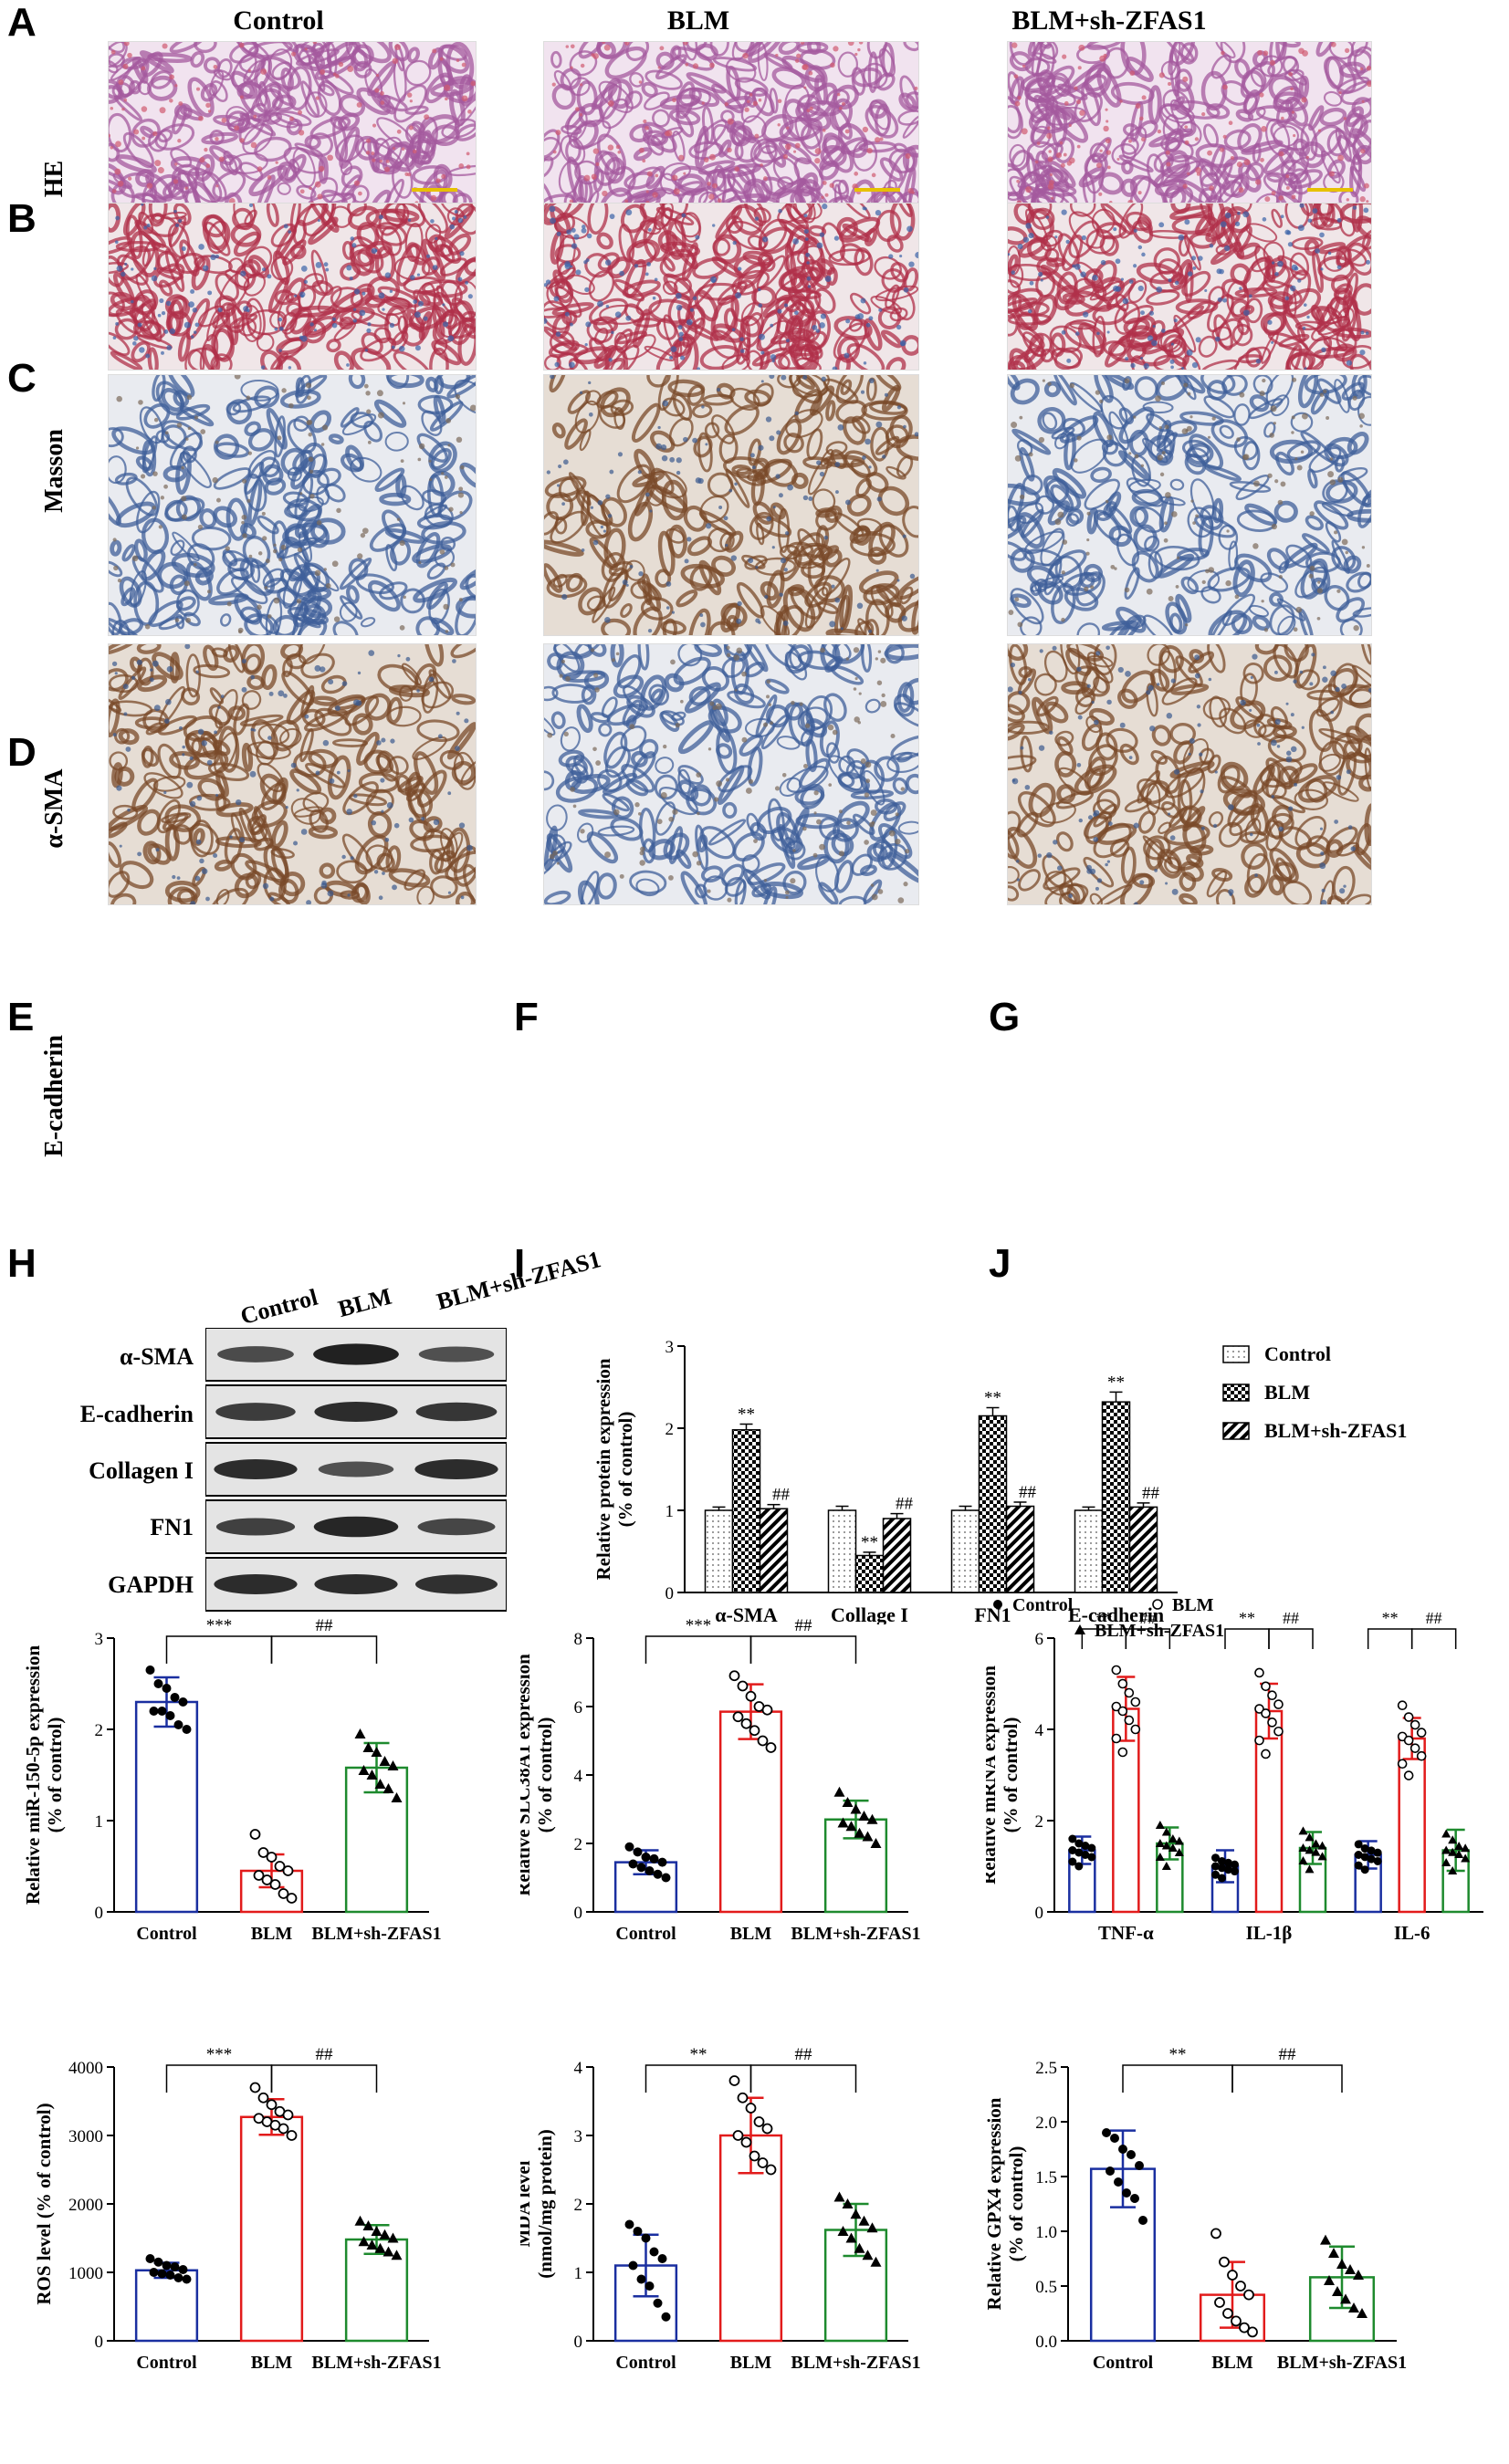  Describe the element at coordinates (54, 471) in the screenshot. I see `row-label-masson: Masson` at that location.